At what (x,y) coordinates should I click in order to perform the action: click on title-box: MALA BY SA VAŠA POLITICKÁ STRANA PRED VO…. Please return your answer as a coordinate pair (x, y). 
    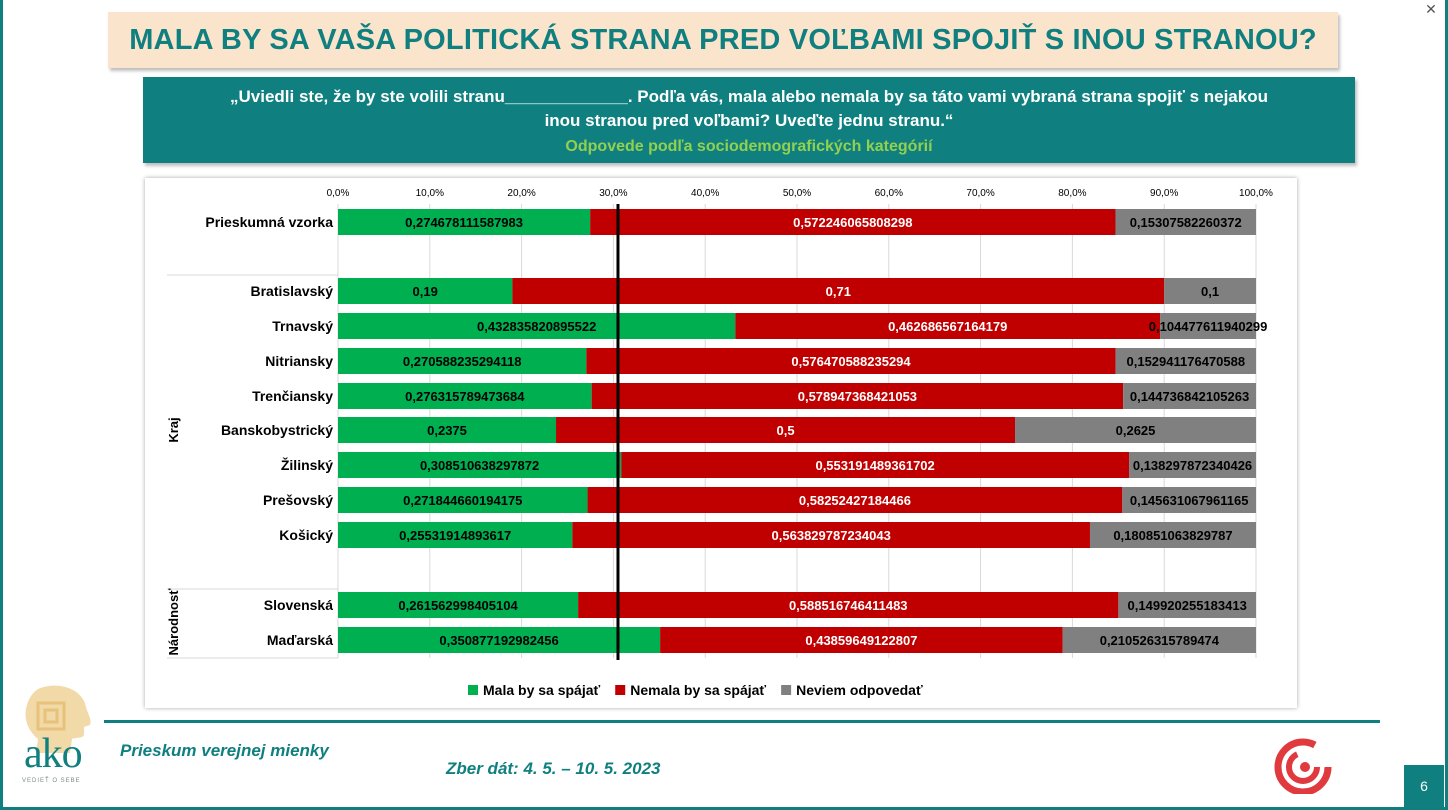
    Looking at the image, I should click on (723, 40).